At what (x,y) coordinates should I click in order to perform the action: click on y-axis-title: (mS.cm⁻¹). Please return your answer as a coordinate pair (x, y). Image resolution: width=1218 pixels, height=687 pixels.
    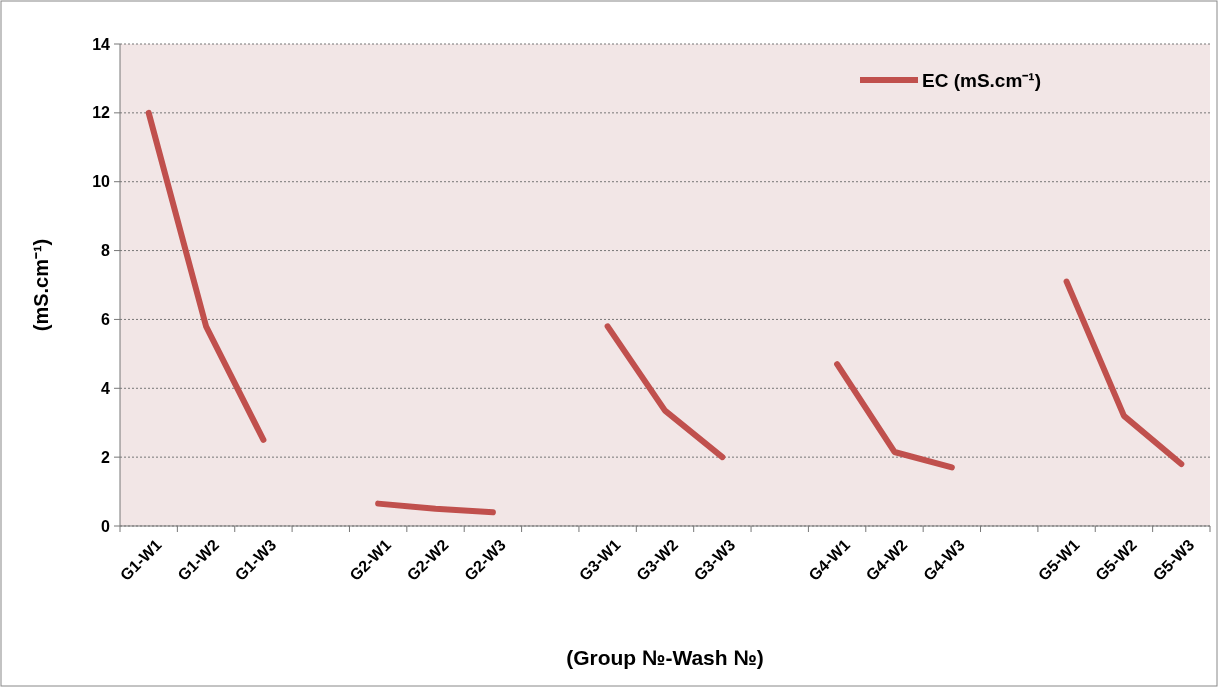
    Looking at the image, I should click on (41, 285).